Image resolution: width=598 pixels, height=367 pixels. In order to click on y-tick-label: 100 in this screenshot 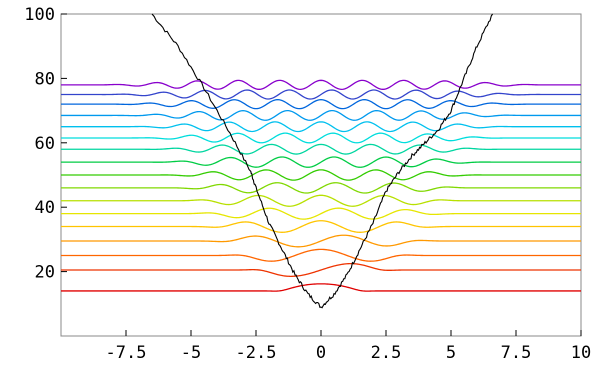, I will do `click(39, 15)`.